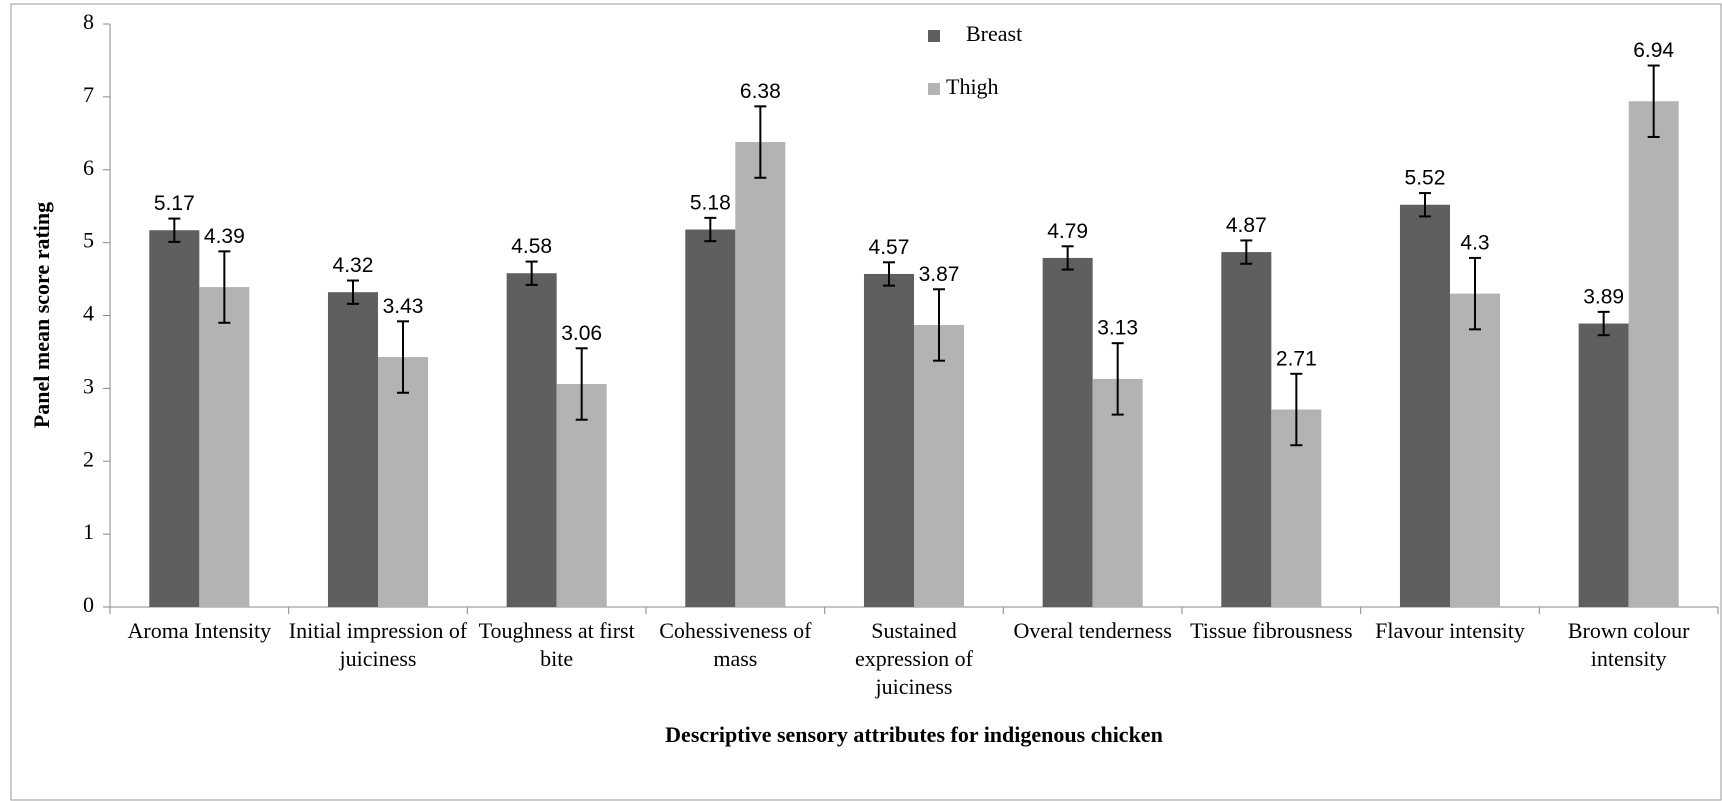 The width and height of the screenshot is (1722, 801). I want to click on x-tick-label-box: Toughness at first bite, so click(556, 644).